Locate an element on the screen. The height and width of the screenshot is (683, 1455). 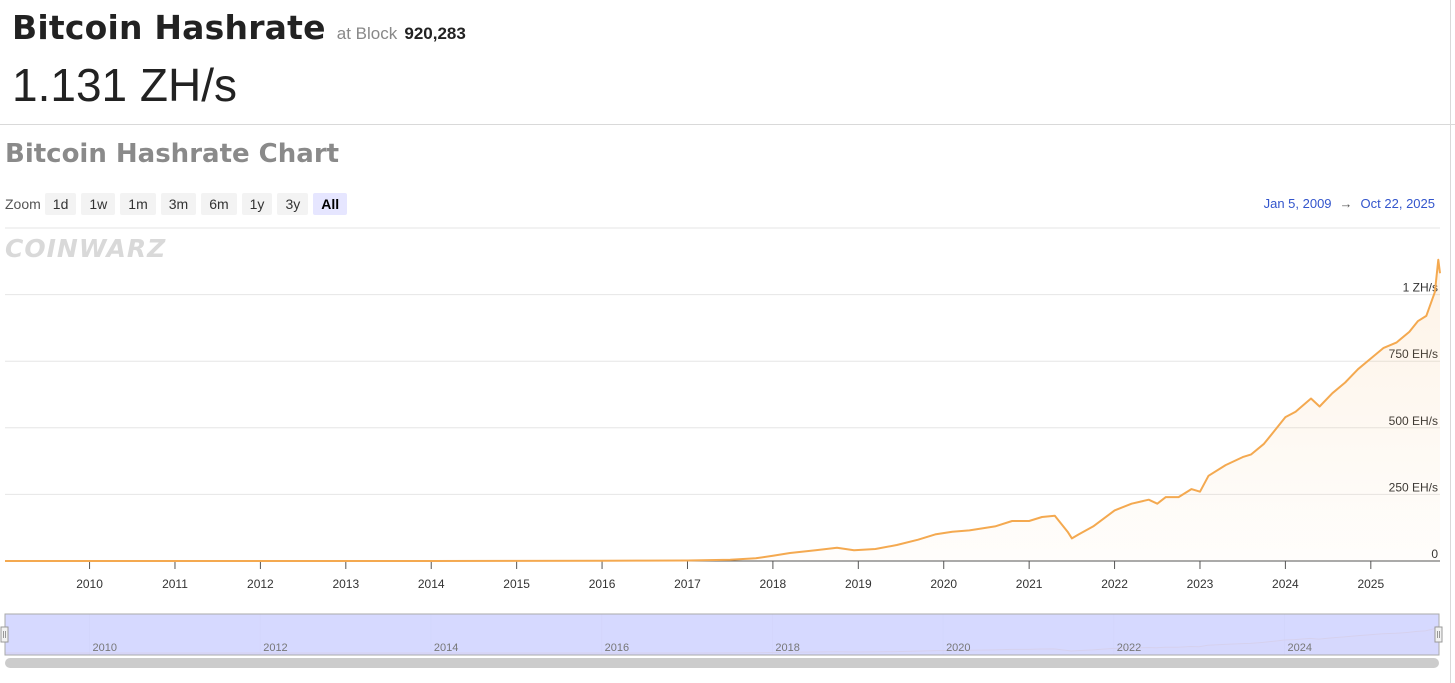
zoom-button-1m: 1m is located at coordinates (138, 204).